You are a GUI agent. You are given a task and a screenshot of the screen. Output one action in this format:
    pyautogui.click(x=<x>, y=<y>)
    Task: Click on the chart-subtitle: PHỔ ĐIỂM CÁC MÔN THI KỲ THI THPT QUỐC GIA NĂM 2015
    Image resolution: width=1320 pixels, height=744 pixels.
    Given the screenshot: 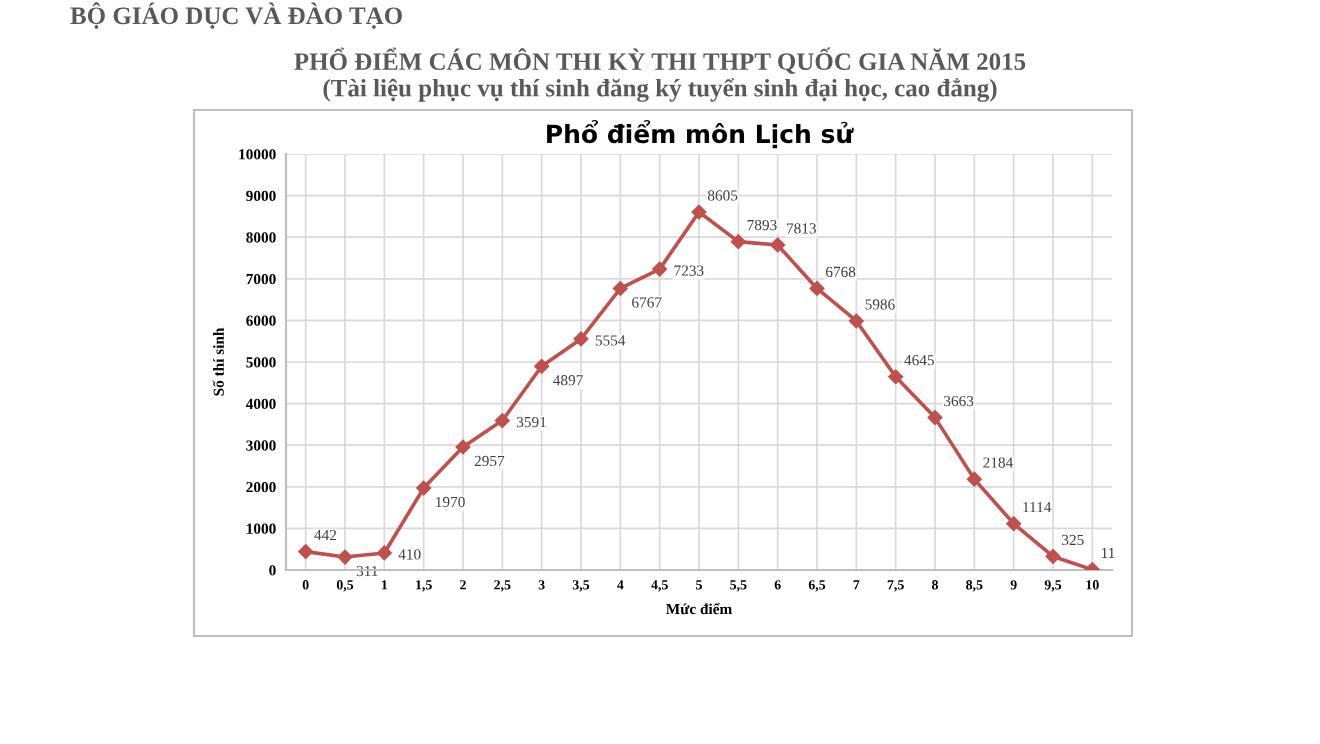 What is the action you would take?
    pyautogui.click(x=660, y=60)
    